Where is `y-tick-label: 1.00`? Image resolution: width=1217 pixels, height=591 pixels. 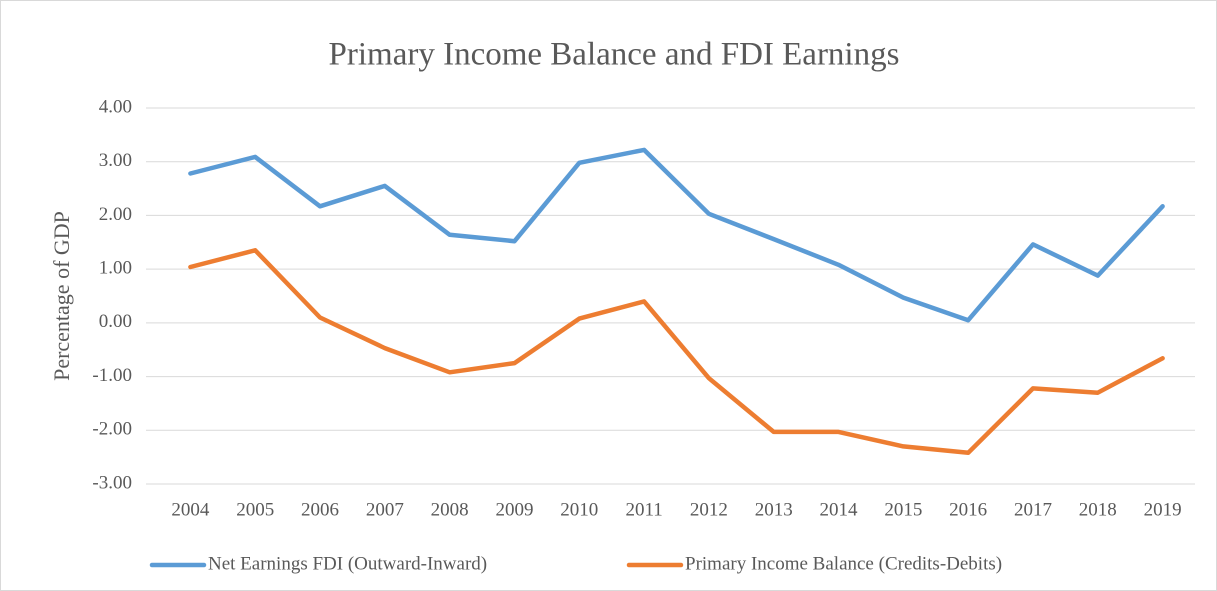
y-tick-label: 1.00 is located at coordinates (115, 268).